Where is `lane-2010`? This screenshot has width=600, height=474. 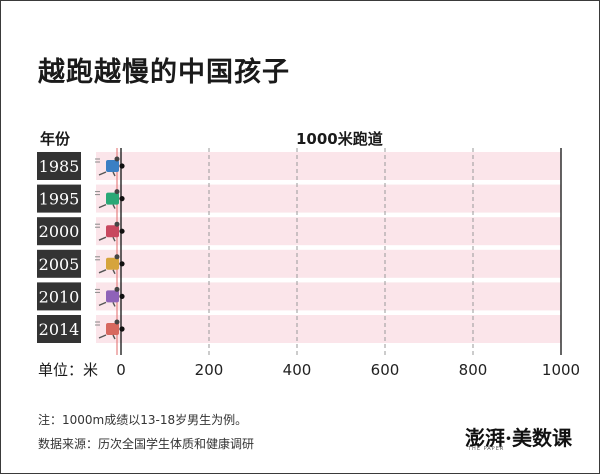 lane-2010 is located at coordinates (328, 296).